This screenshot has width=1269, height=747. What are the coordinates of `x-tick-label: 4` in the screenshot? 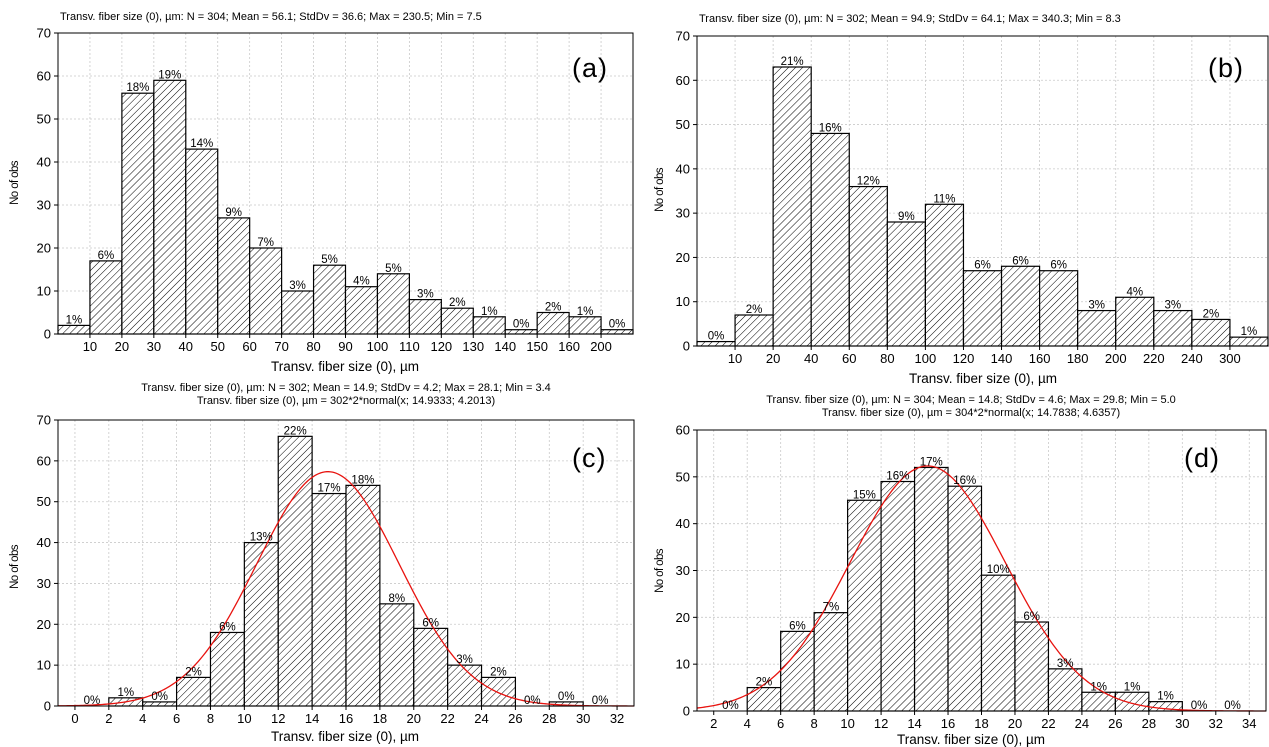 It's located at (142, 718).